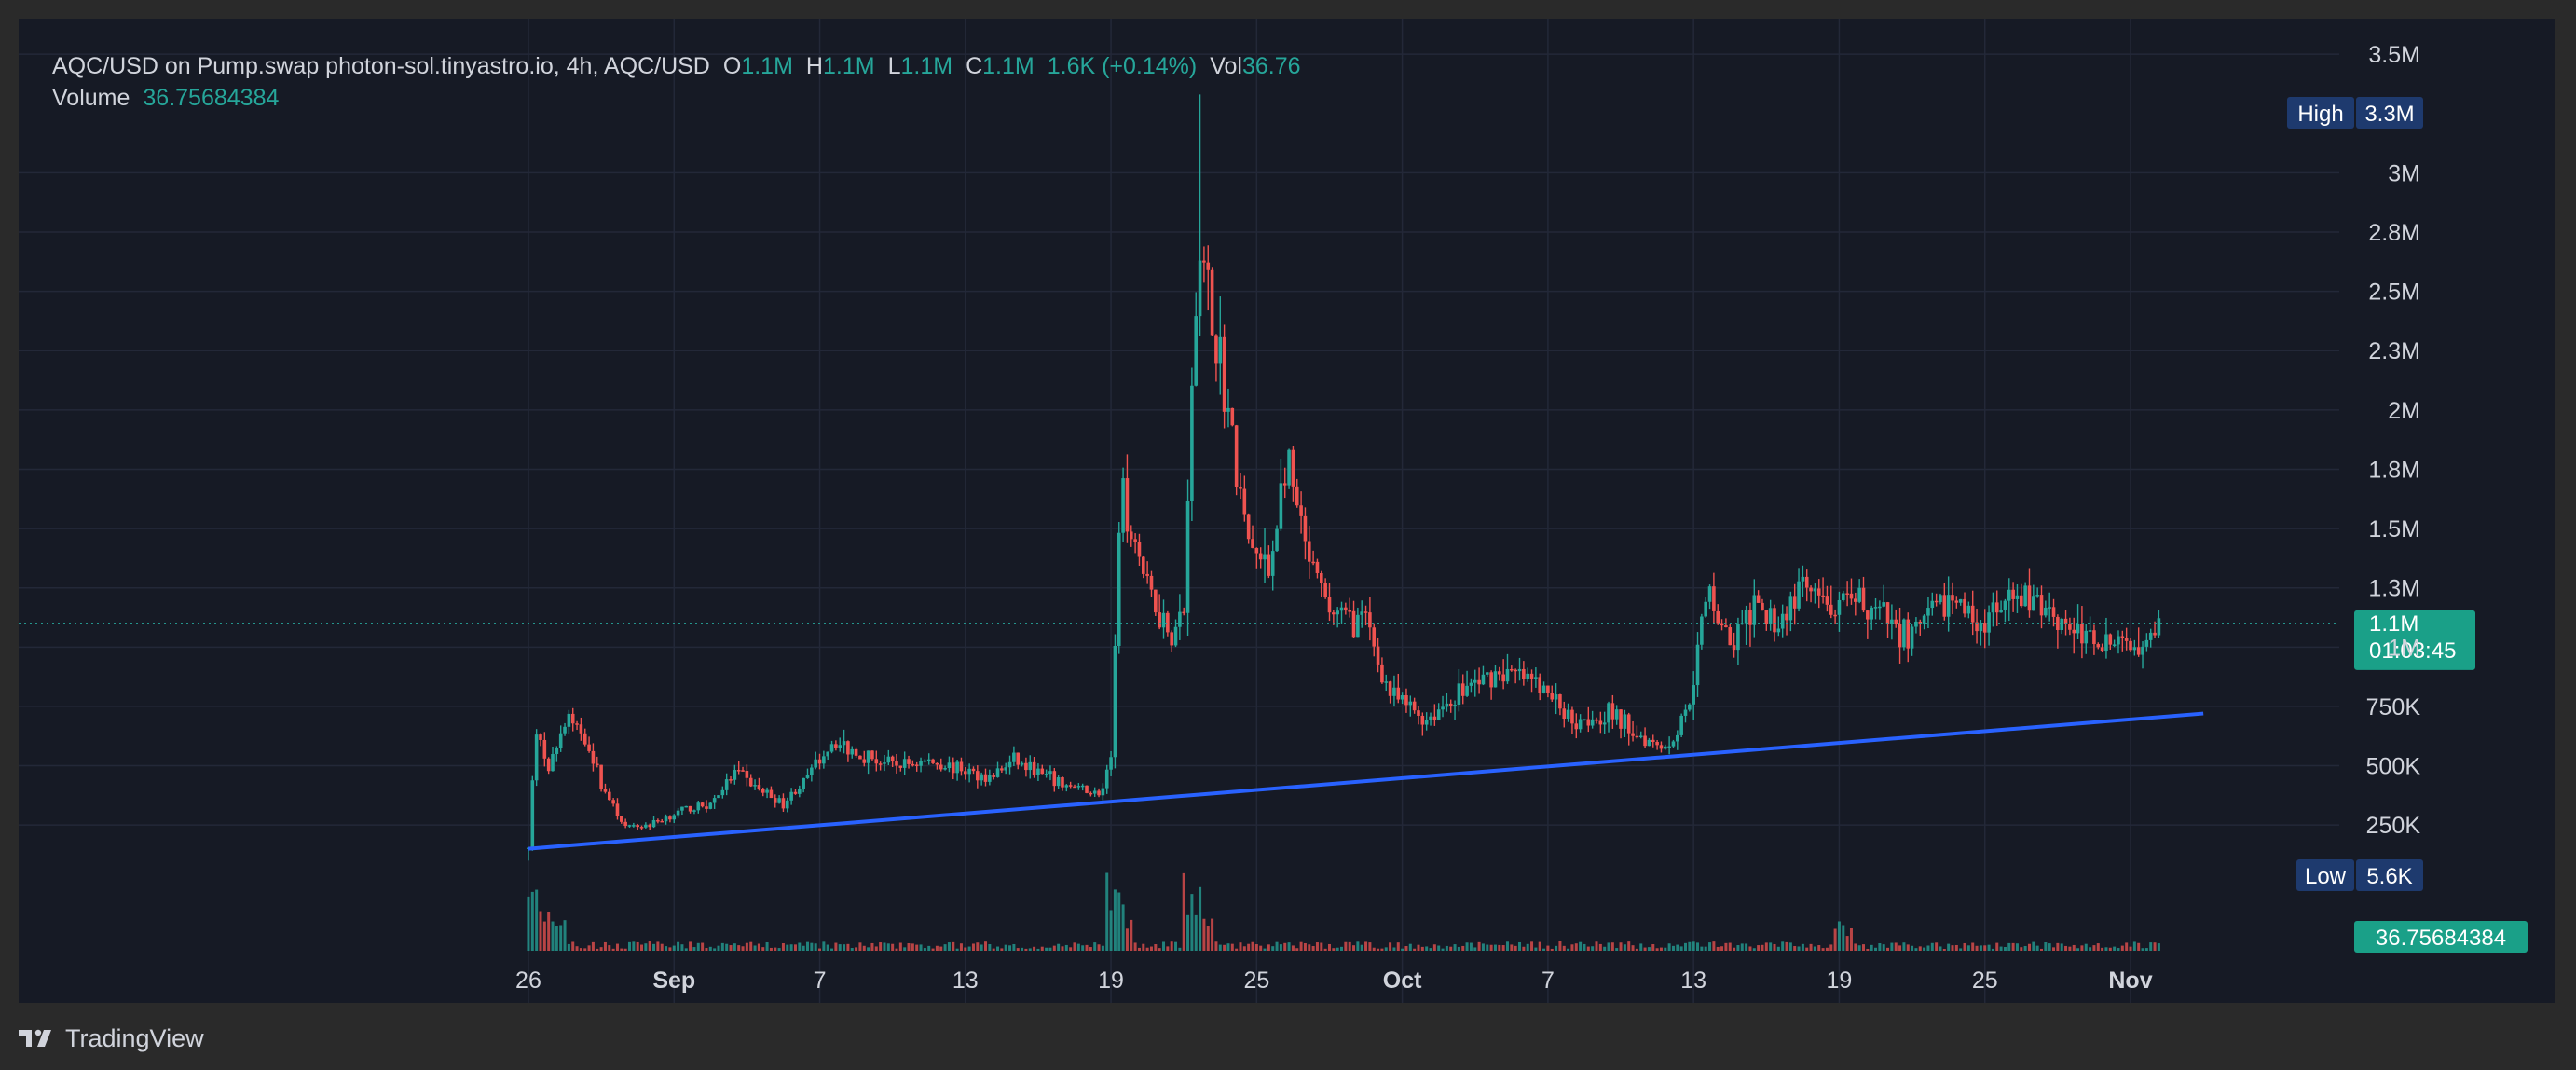 The height and width of the screenshot is (1070, 2576). Describe the element at coordinates (2394, 233) in the screenshot. I see `y-tick-label: 2.8M` at that location.